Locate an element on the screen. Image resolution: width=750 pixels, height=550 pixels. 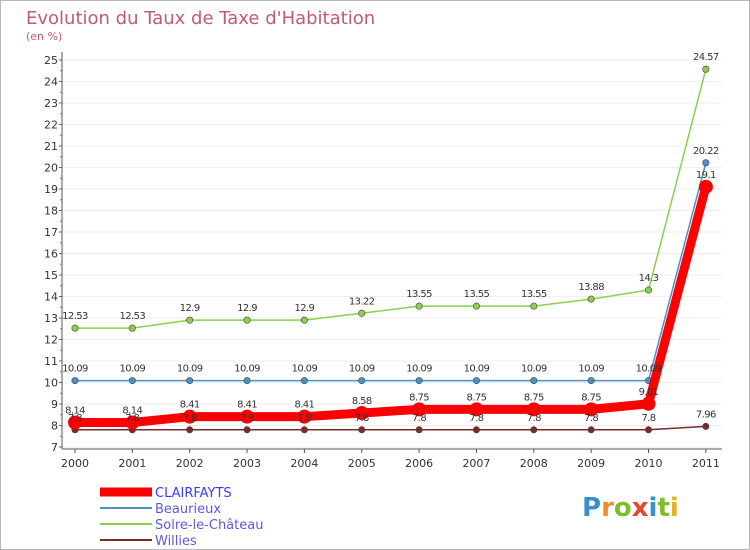
point-willies-2006 is located at coordinates (419, 430).